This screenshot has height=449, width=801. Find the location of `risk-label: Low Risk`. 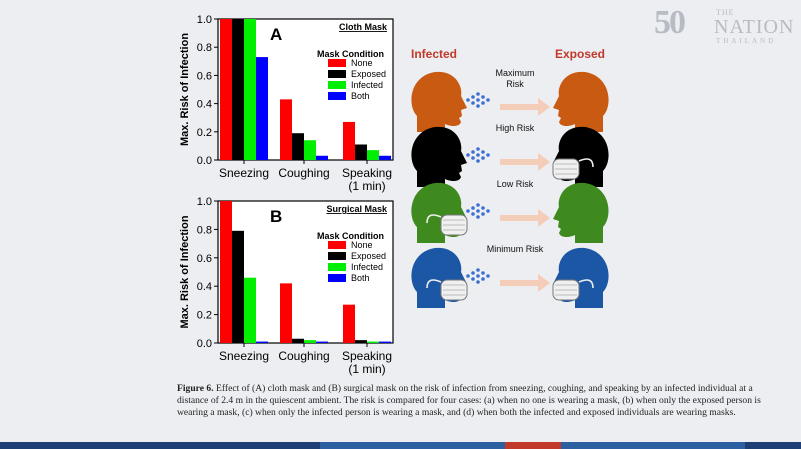

risk-label: Low Risk is located at coordinates (515, 184).